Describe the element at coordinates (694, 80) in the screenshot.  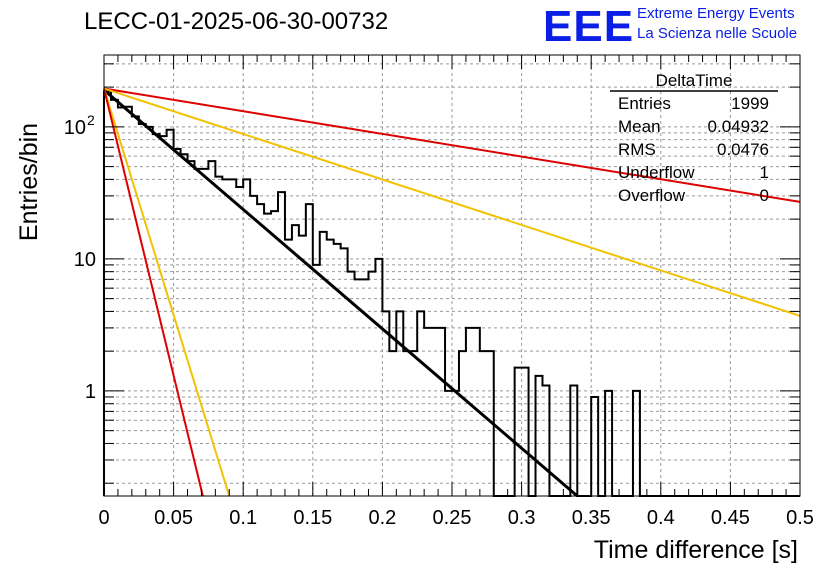
I see `stats-name: DeltaTime` at that location.